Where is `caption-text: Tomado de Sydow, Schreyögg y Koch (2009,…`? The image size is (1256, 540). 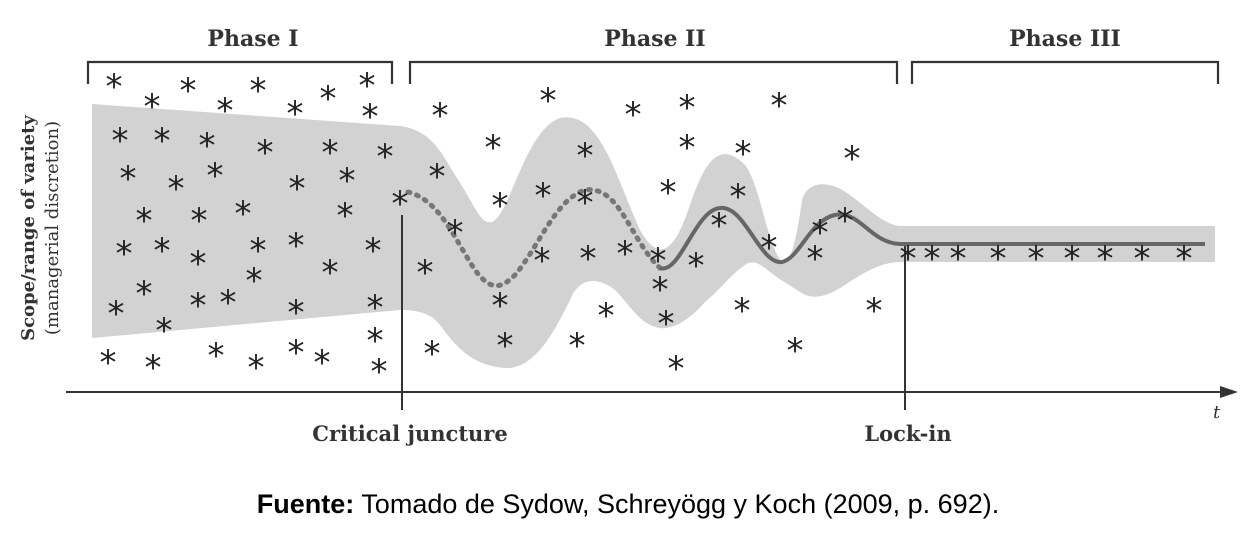
caption-text: Tomado de Sydow, Schreyögg y Koch (2009,… is located at coordinates (677, 504).